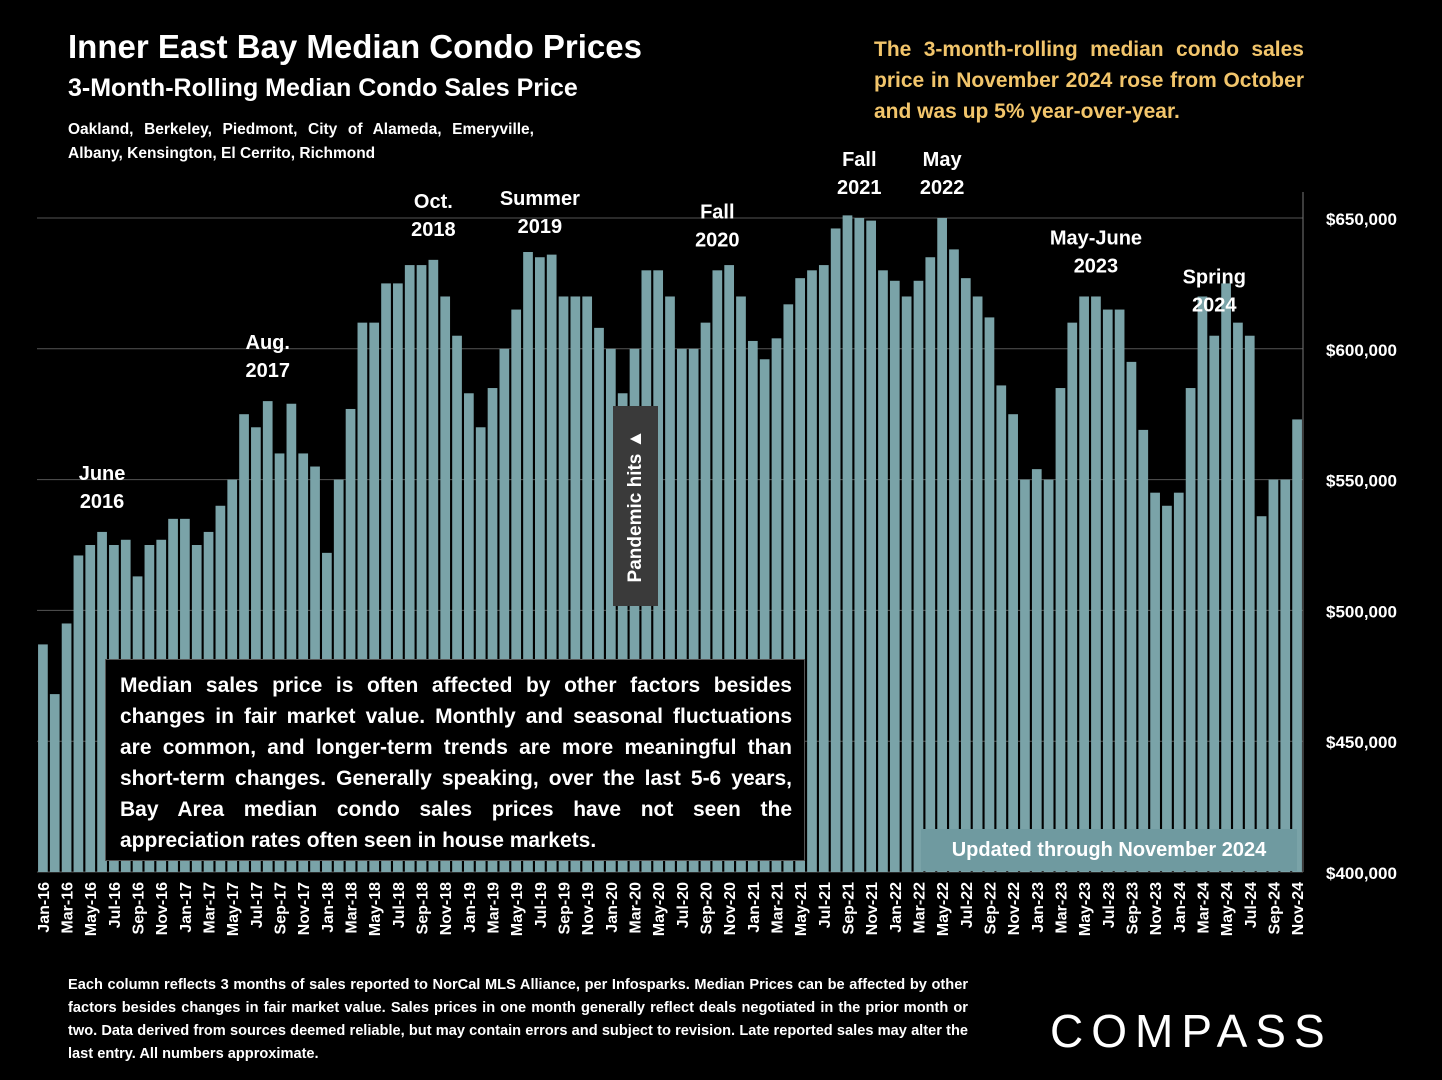 The image size is (1442, 1080). I want to click on x-tick-label: May-17, so click(233, 909).